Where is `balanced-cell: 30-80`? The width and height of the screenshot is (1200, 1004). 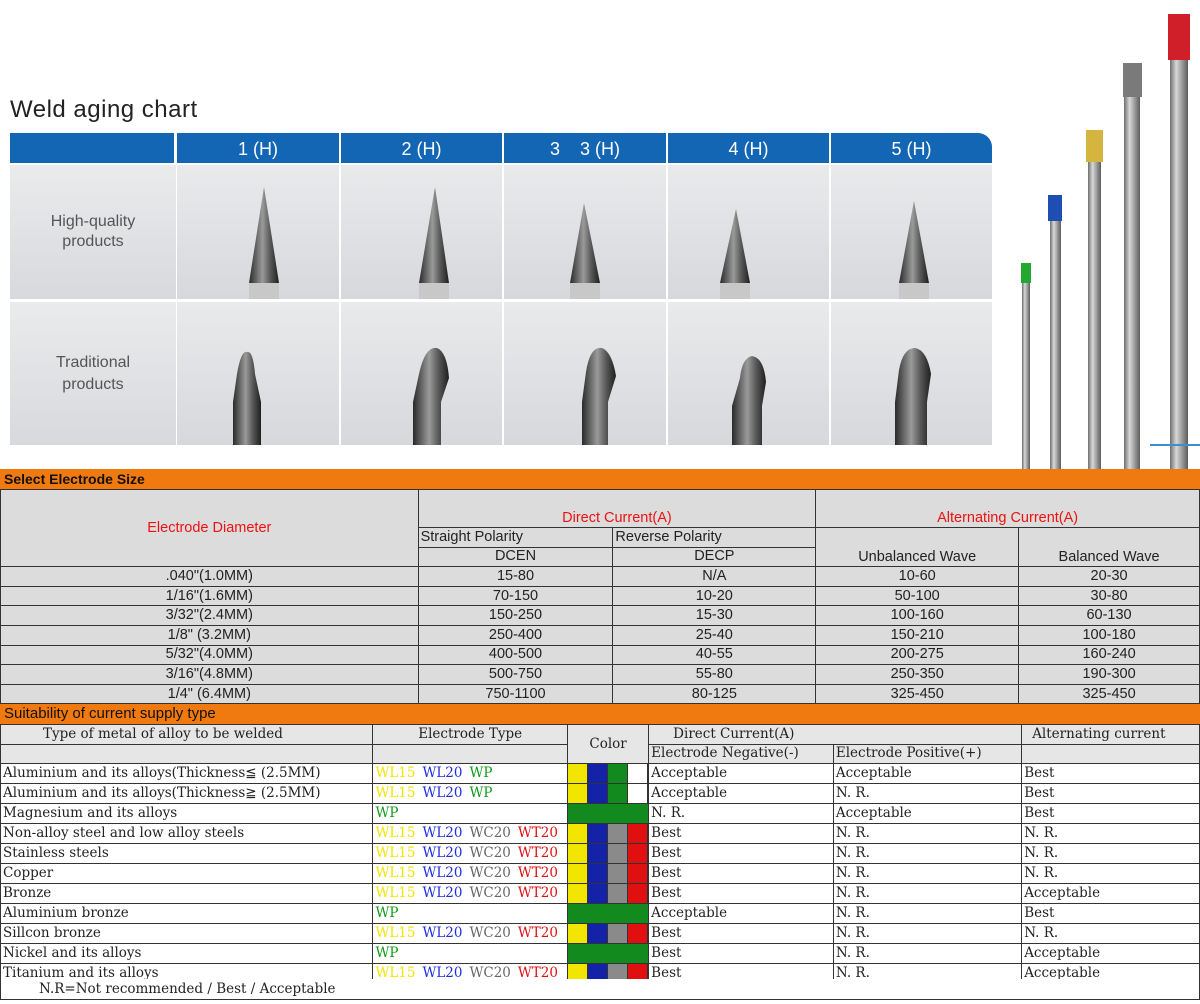
balanced-cell: 30-80 is located at coordinates (1109, 596).